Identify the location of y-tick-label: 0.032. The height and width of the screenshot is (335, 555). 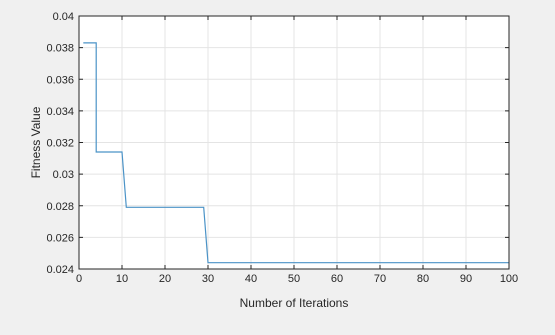
(60, 144).